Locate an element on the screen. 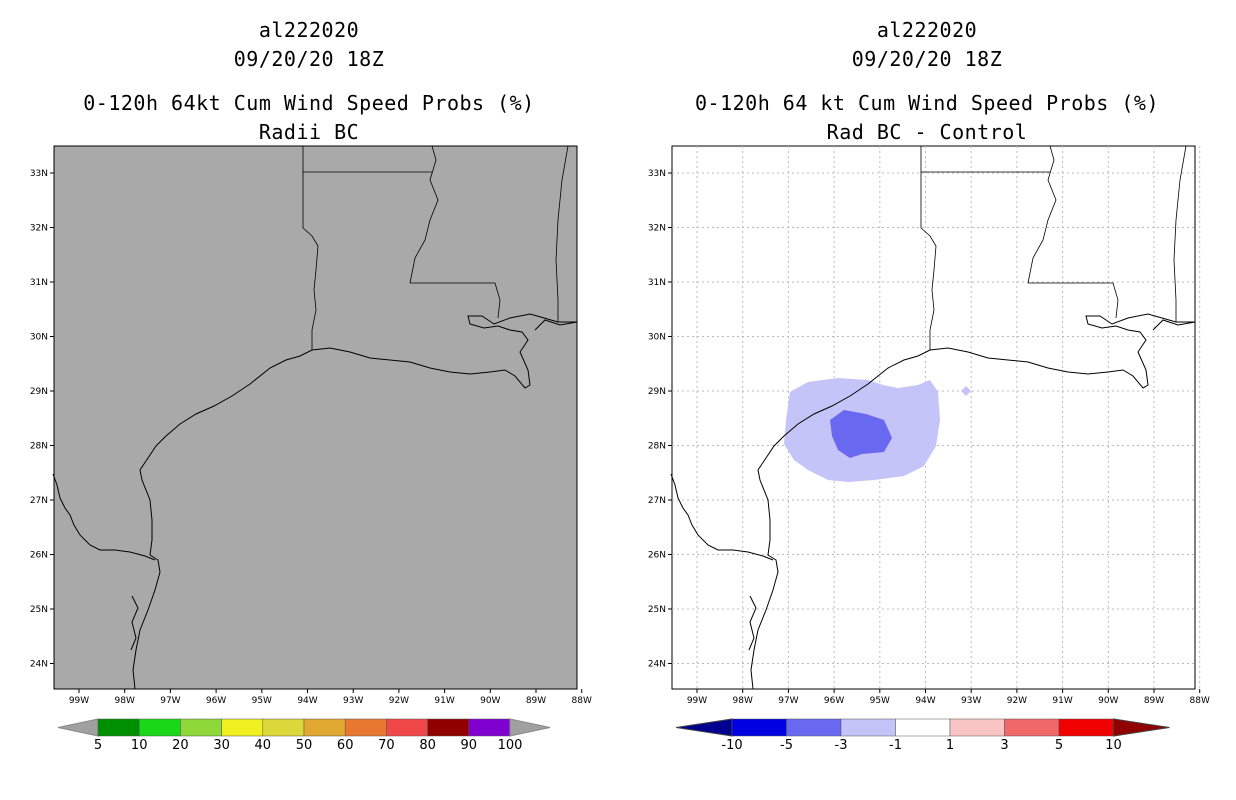 This screenshot has width=1236, height=800. contour-minus-1-small is located at coordinates (966, 391).